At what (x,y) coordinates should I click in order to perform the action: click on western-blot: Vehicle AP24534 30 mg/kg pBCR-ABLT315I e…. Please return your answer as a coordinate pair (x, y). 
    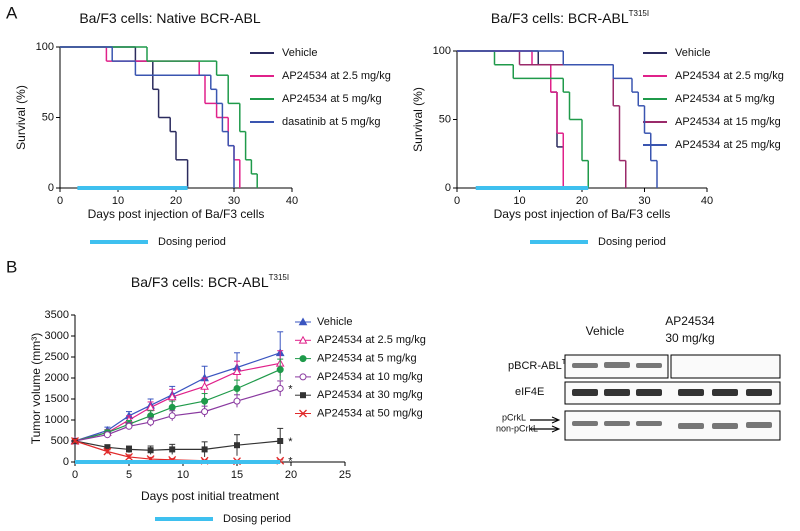
    Looking at the image, I should click on (638, 377).